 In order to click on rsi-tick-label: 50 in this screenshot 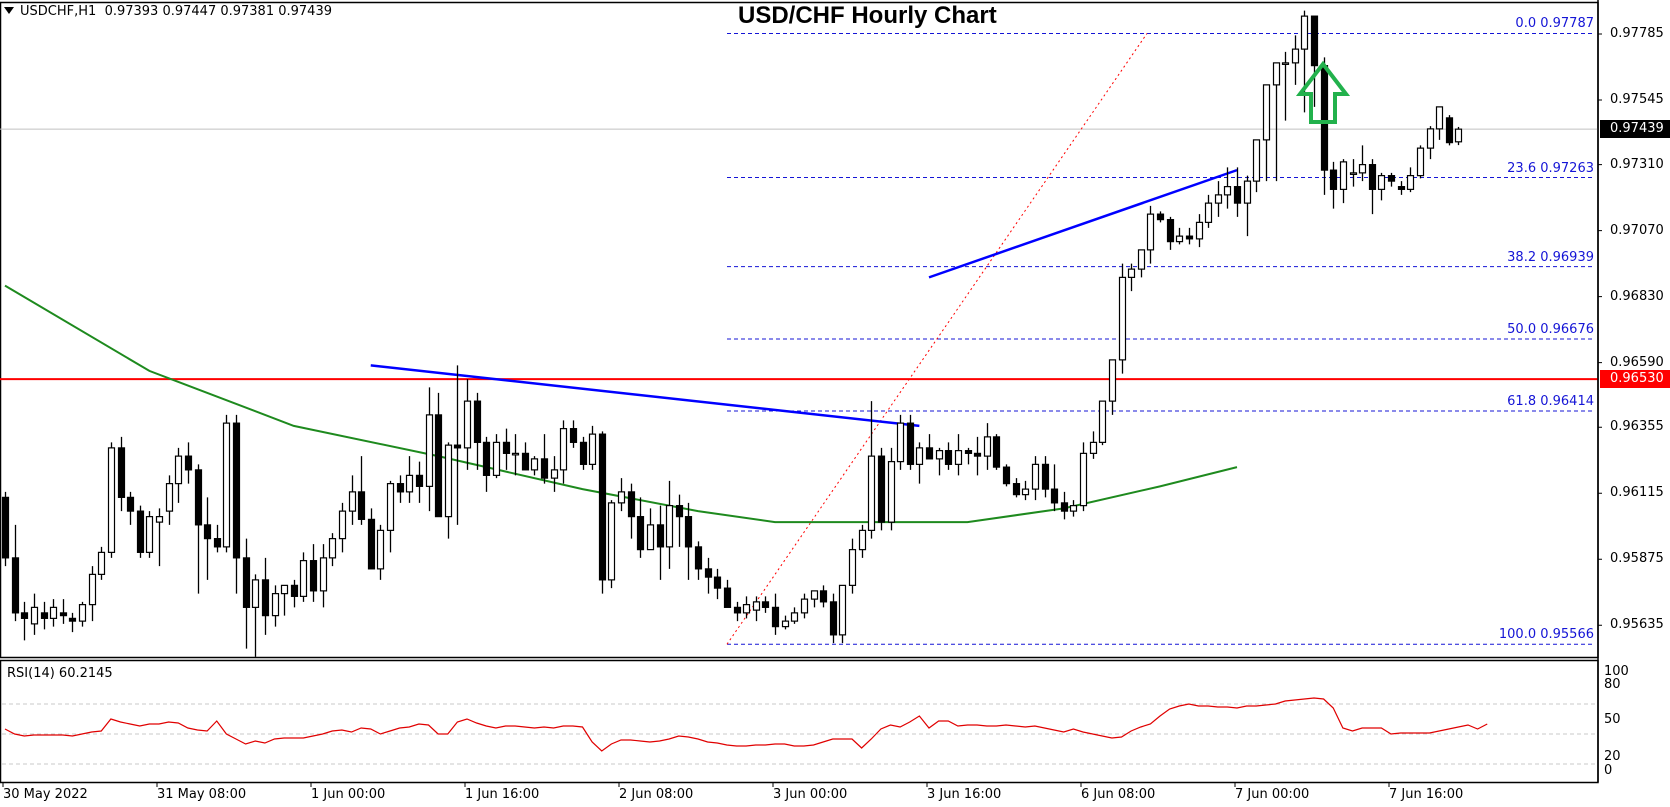, I will do `click(1612, 719)`.